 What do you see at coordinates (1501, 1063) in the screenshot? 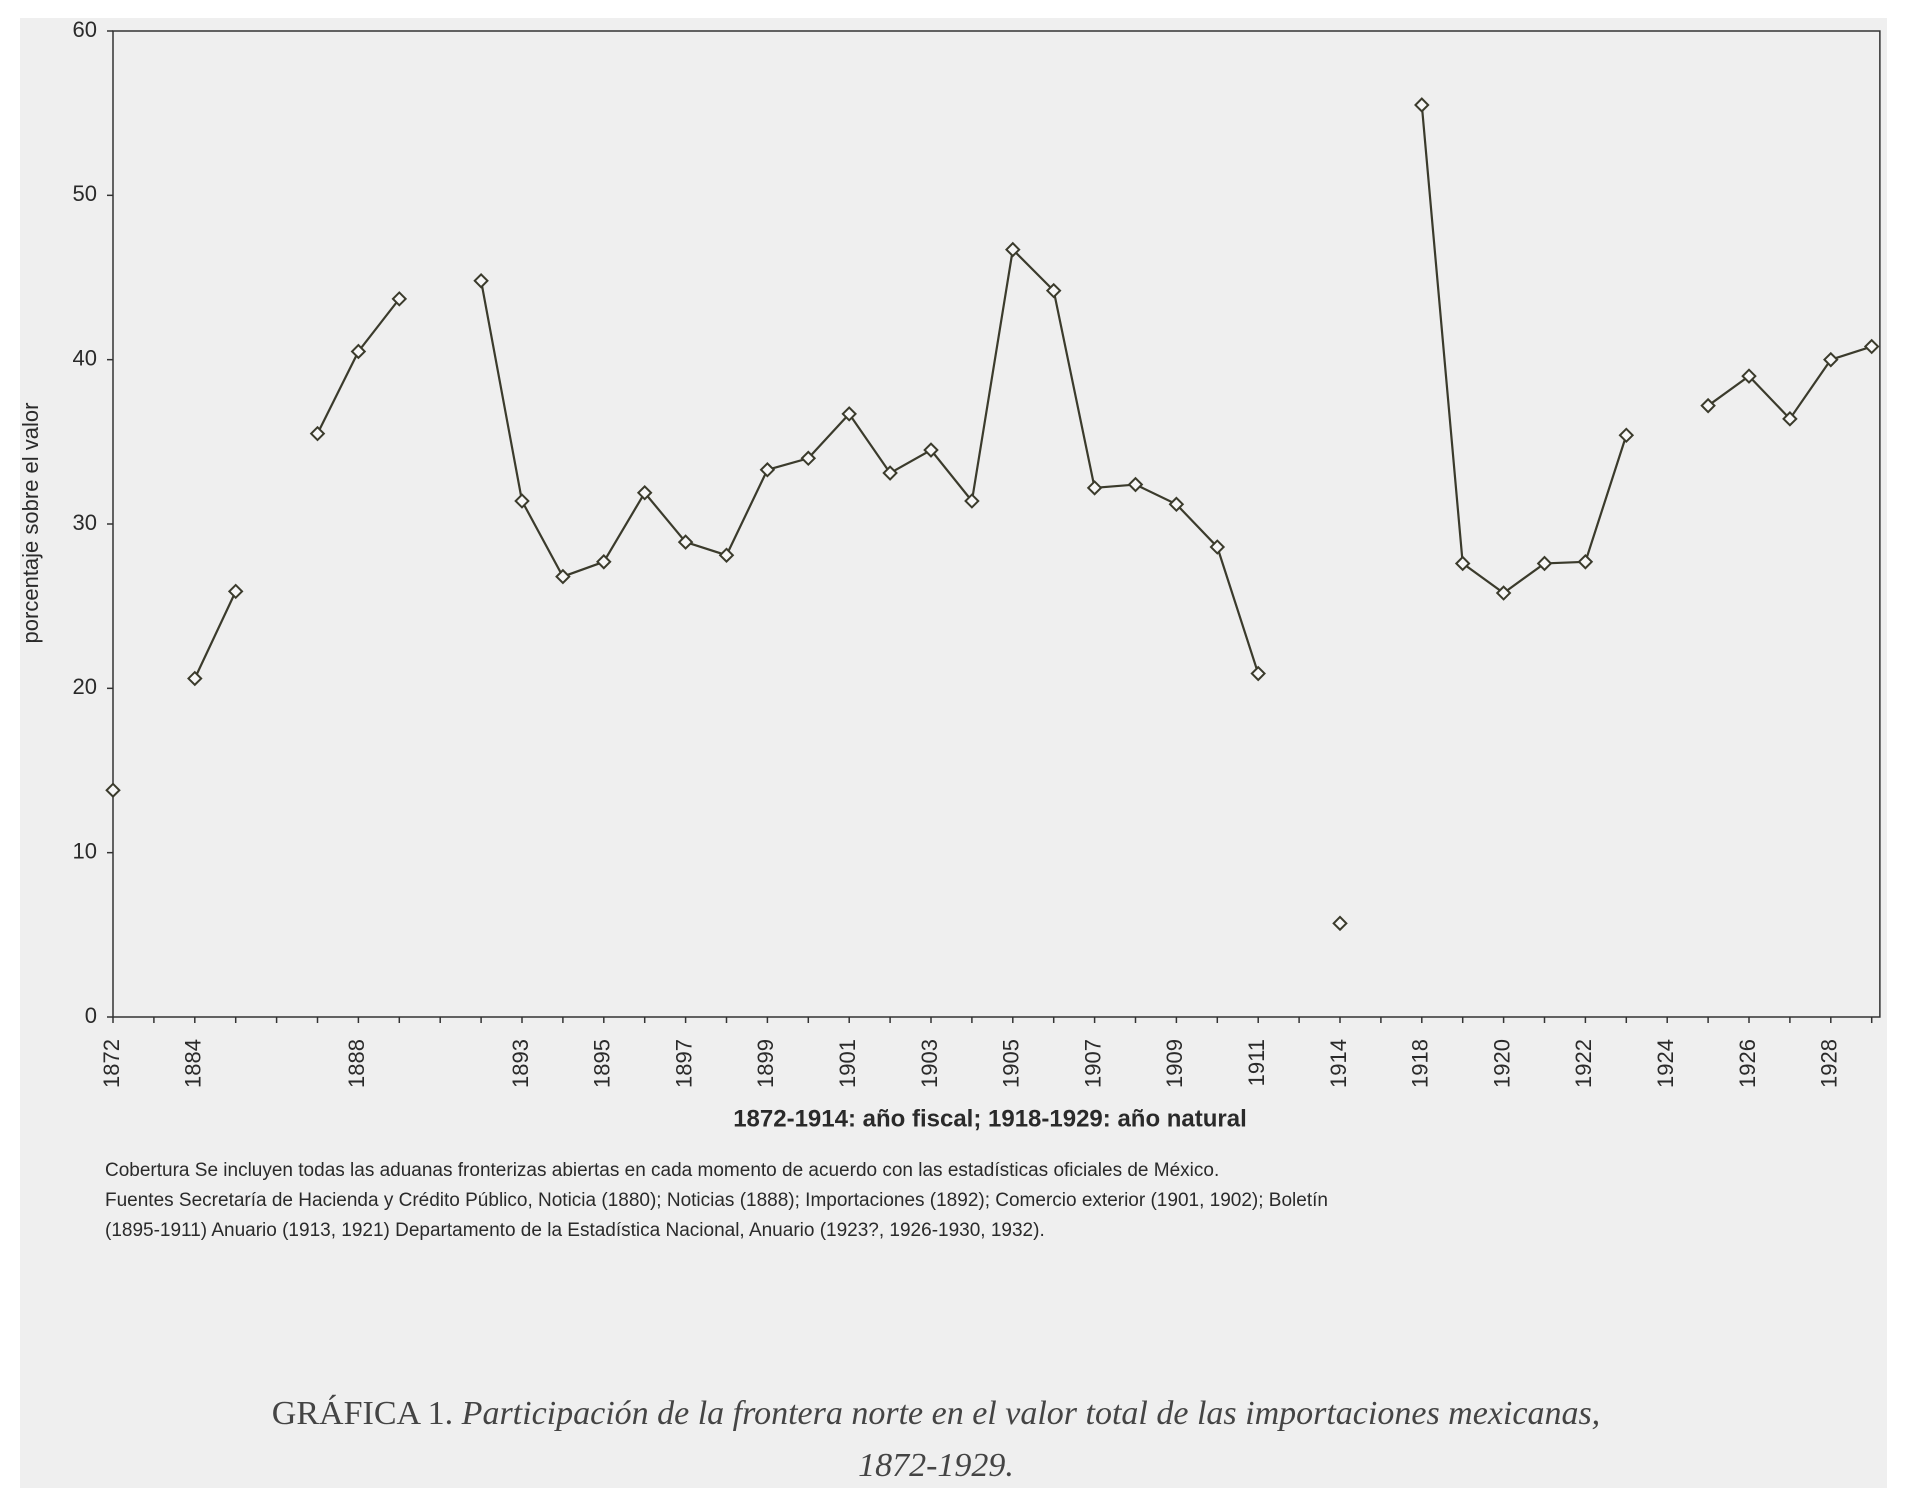
I see `x-tick-label: 1920` at bounding box center [1501, 1063].